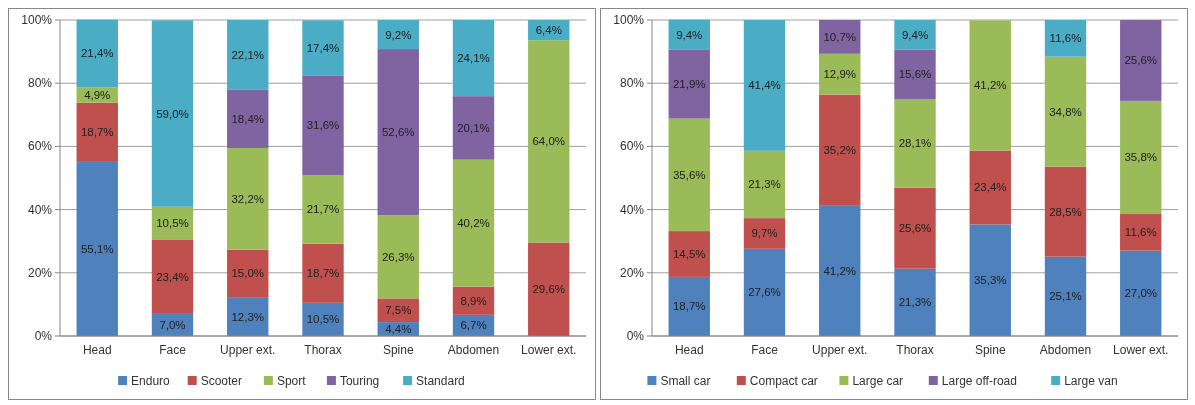 This screenshot has height=405, width=1195. I want to click on data-label: 21,9%, so click(689, 83).